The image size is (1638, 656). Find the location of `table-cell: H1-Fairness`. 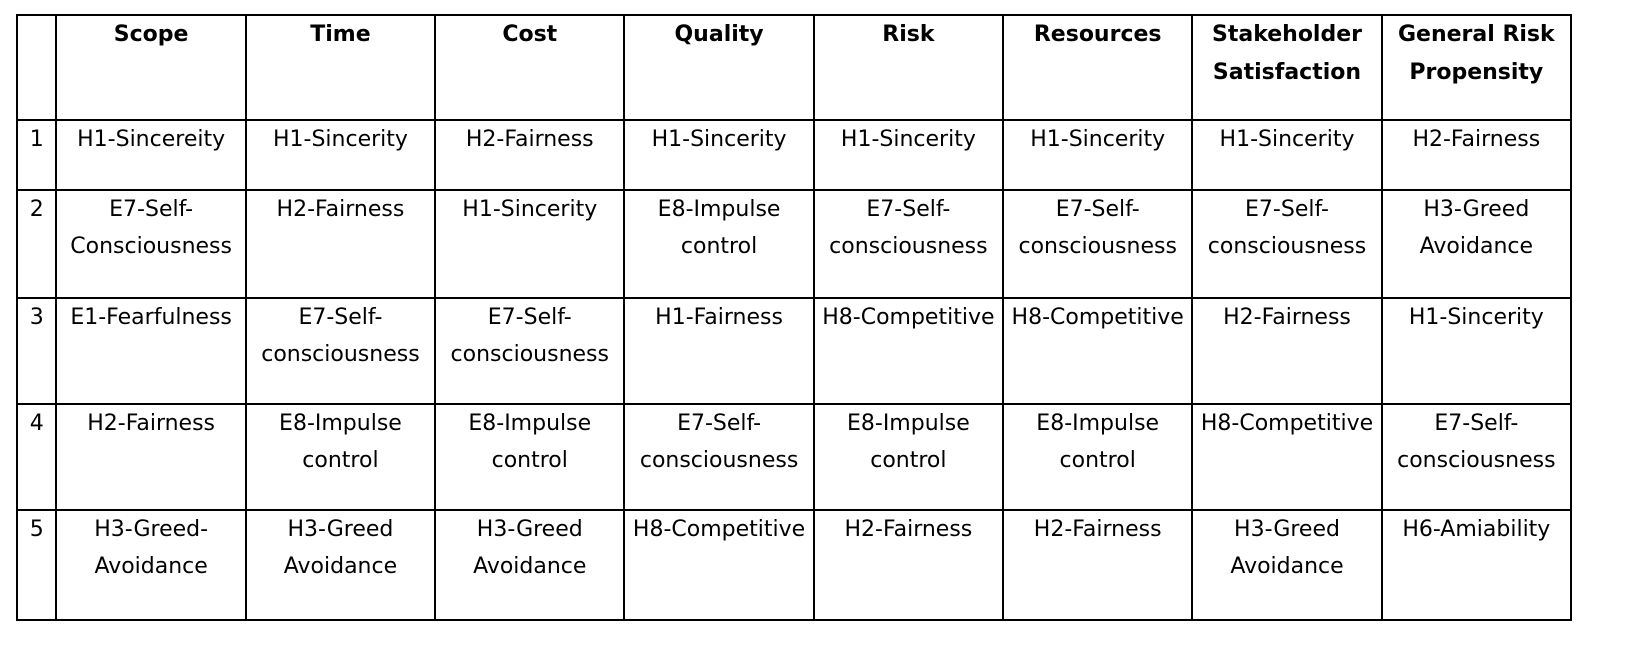

table-cell: H1-Fairness is located at coordinates (719, 351).